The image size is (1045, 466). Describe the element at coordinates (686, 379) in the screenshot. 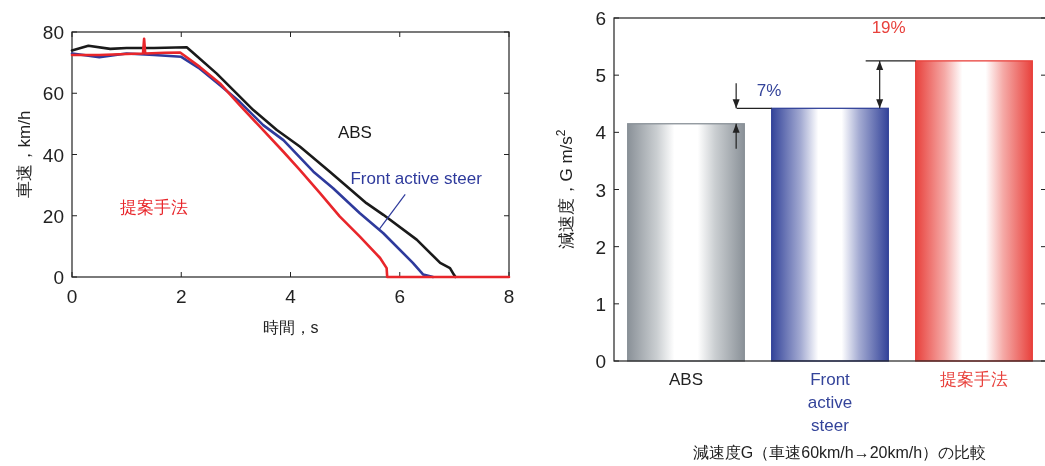

I see `x-tick-label: ABS` at that location.